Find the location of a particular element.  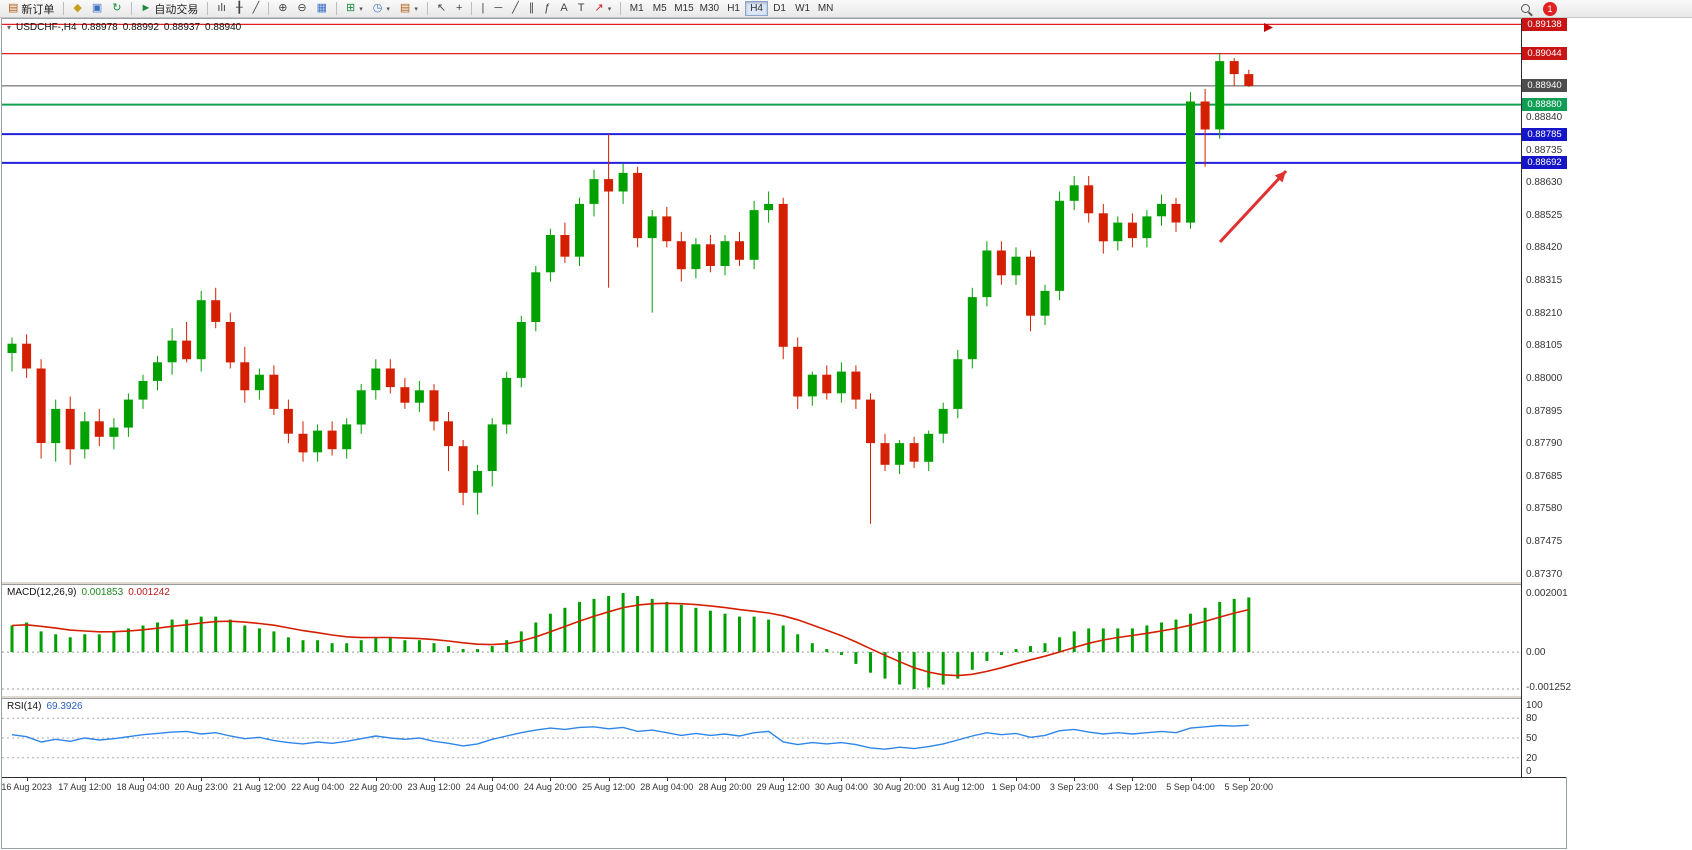

timeframe-h4-button: H4 is located at coordinates (757, 8).